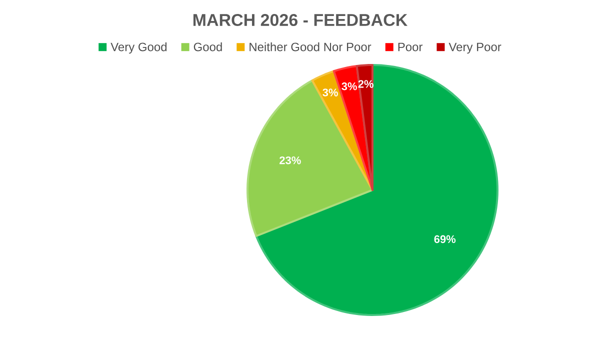  Describe the element at coordinates (311, 47) in the screenshot. I see `legend-label: Neither Good Nor Poor` at that location.